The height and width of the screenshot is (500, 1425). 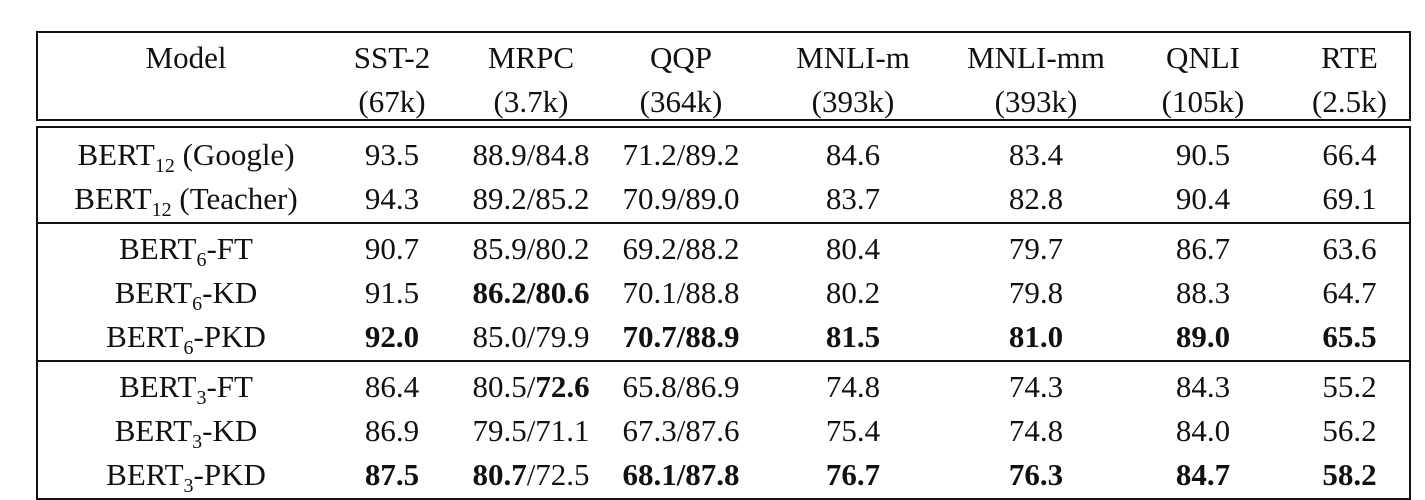 I want to click on best-score: 92.0, so click(x=392, y=336).